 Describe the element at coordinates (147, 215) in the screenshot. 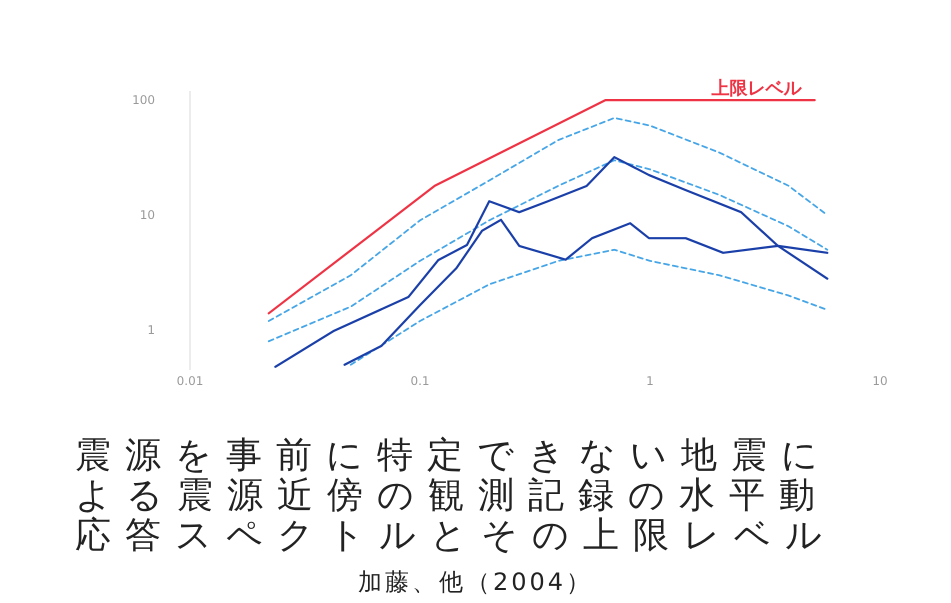

I see `y-tick-label: 10` at that location.